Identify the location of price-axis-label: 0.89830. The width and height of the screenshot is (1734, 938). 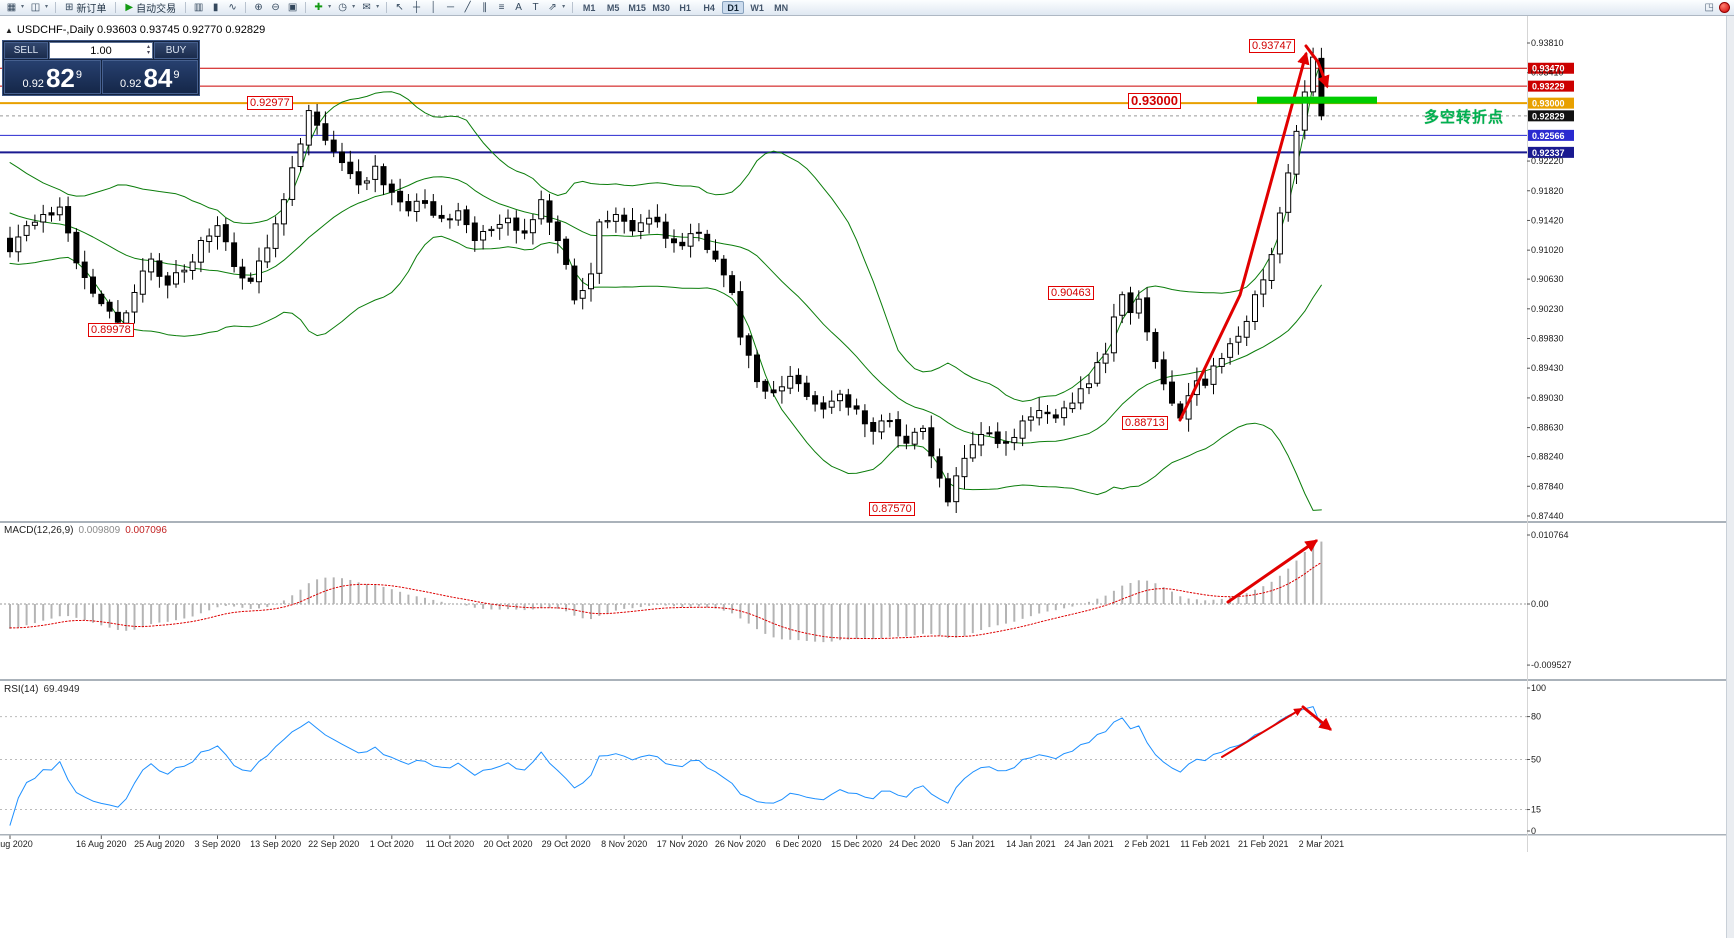
(1547, 339).